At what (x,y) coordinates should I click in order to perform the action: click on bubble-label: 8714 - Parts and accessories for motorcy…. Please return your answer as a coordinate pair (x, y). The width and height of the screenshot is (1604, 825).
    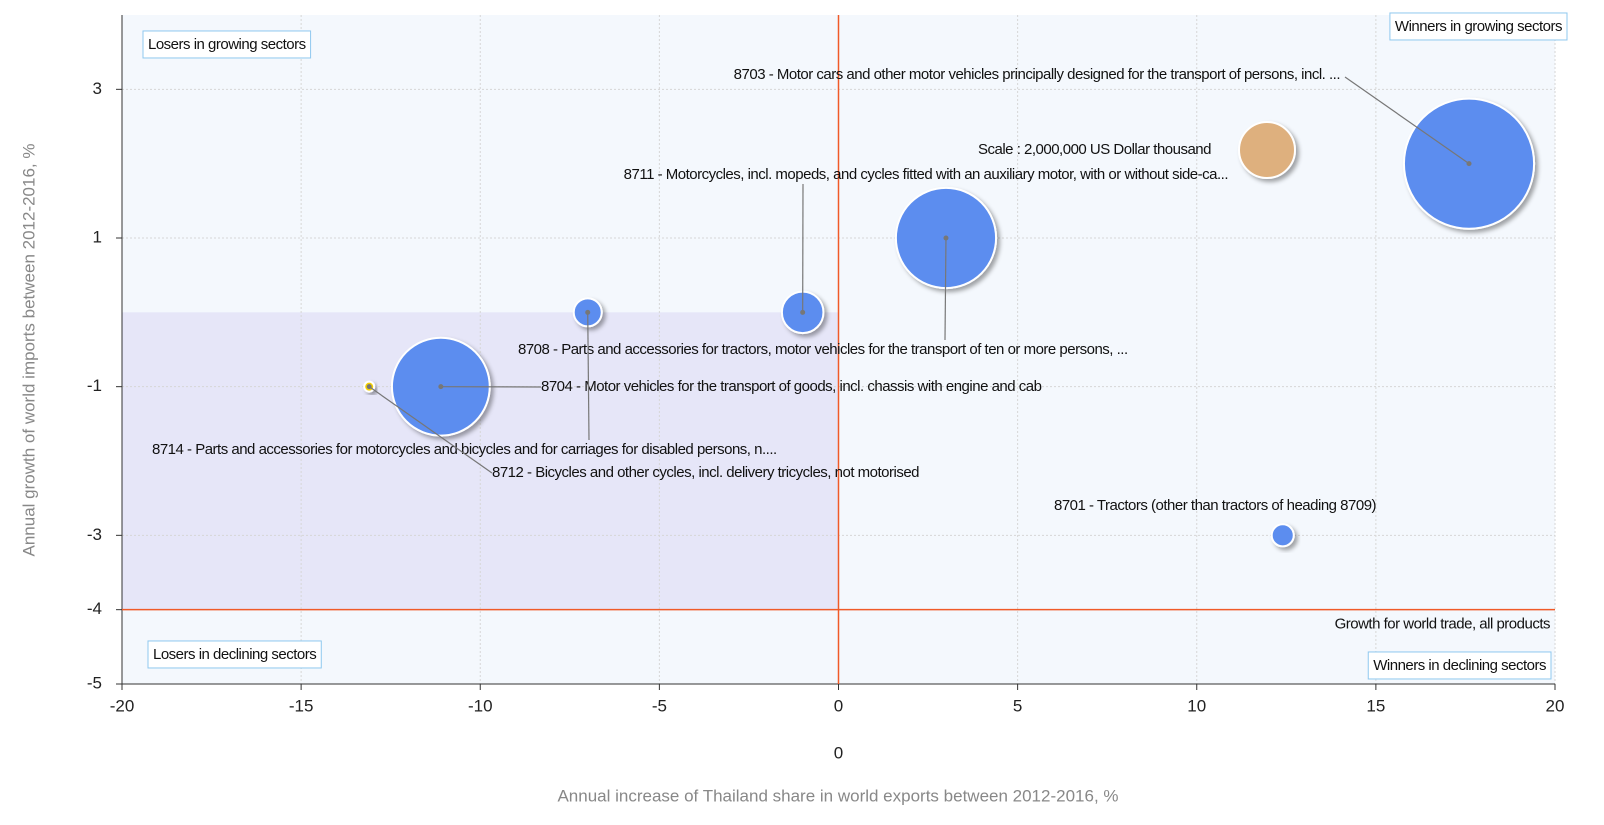
    Looking at the image, I should click on (464, 449).